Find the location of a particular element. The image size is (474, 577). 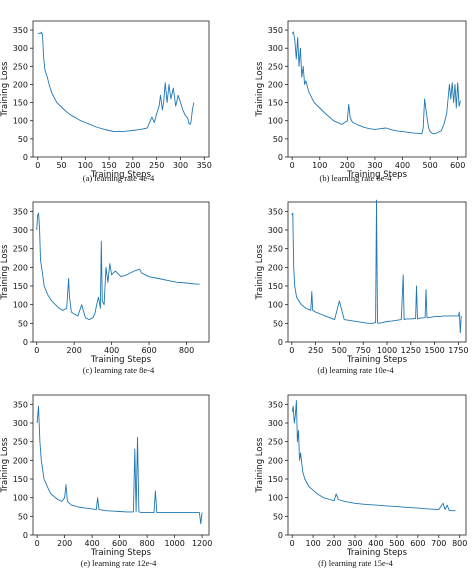

x-tick-label: 1250 is located at coordinates (411, 350).